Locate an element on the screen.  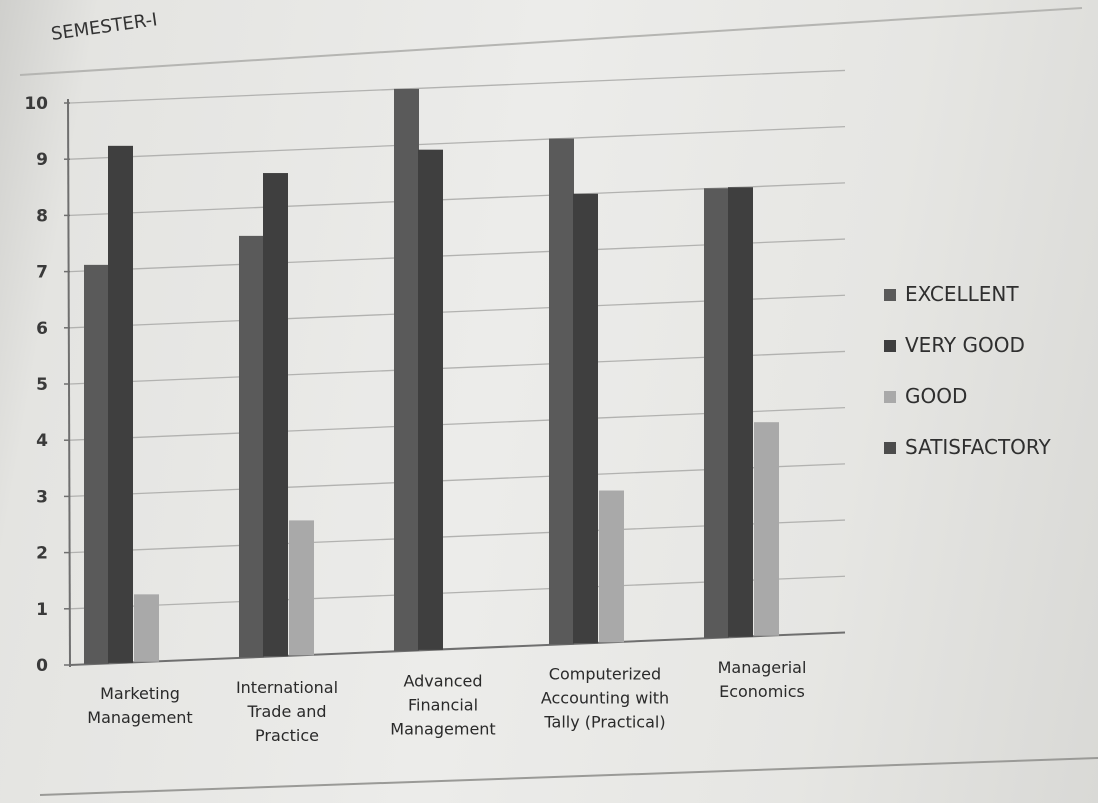
y-axis-line is located at coordinates (69, 383).